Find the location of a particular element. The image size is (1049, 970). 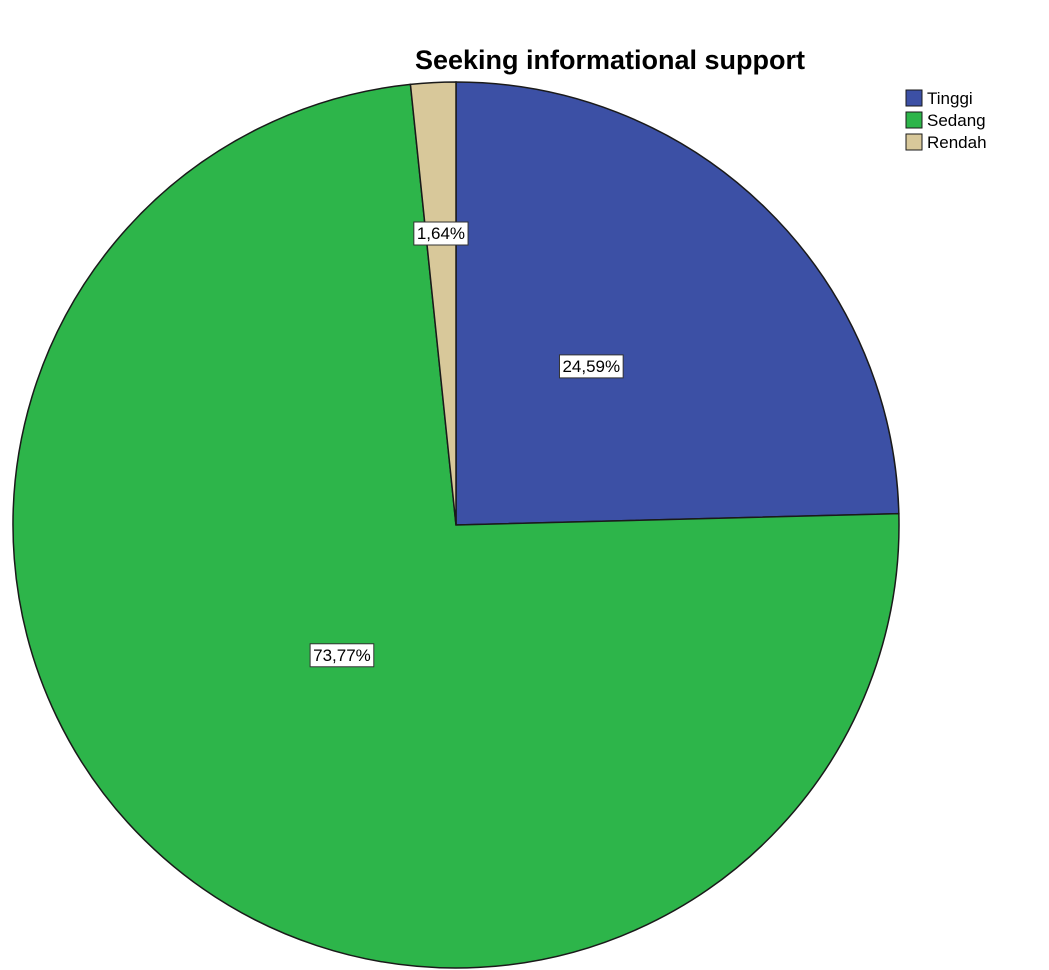

data-label-rendah: 1,64% is located at coordinates (441, 233).